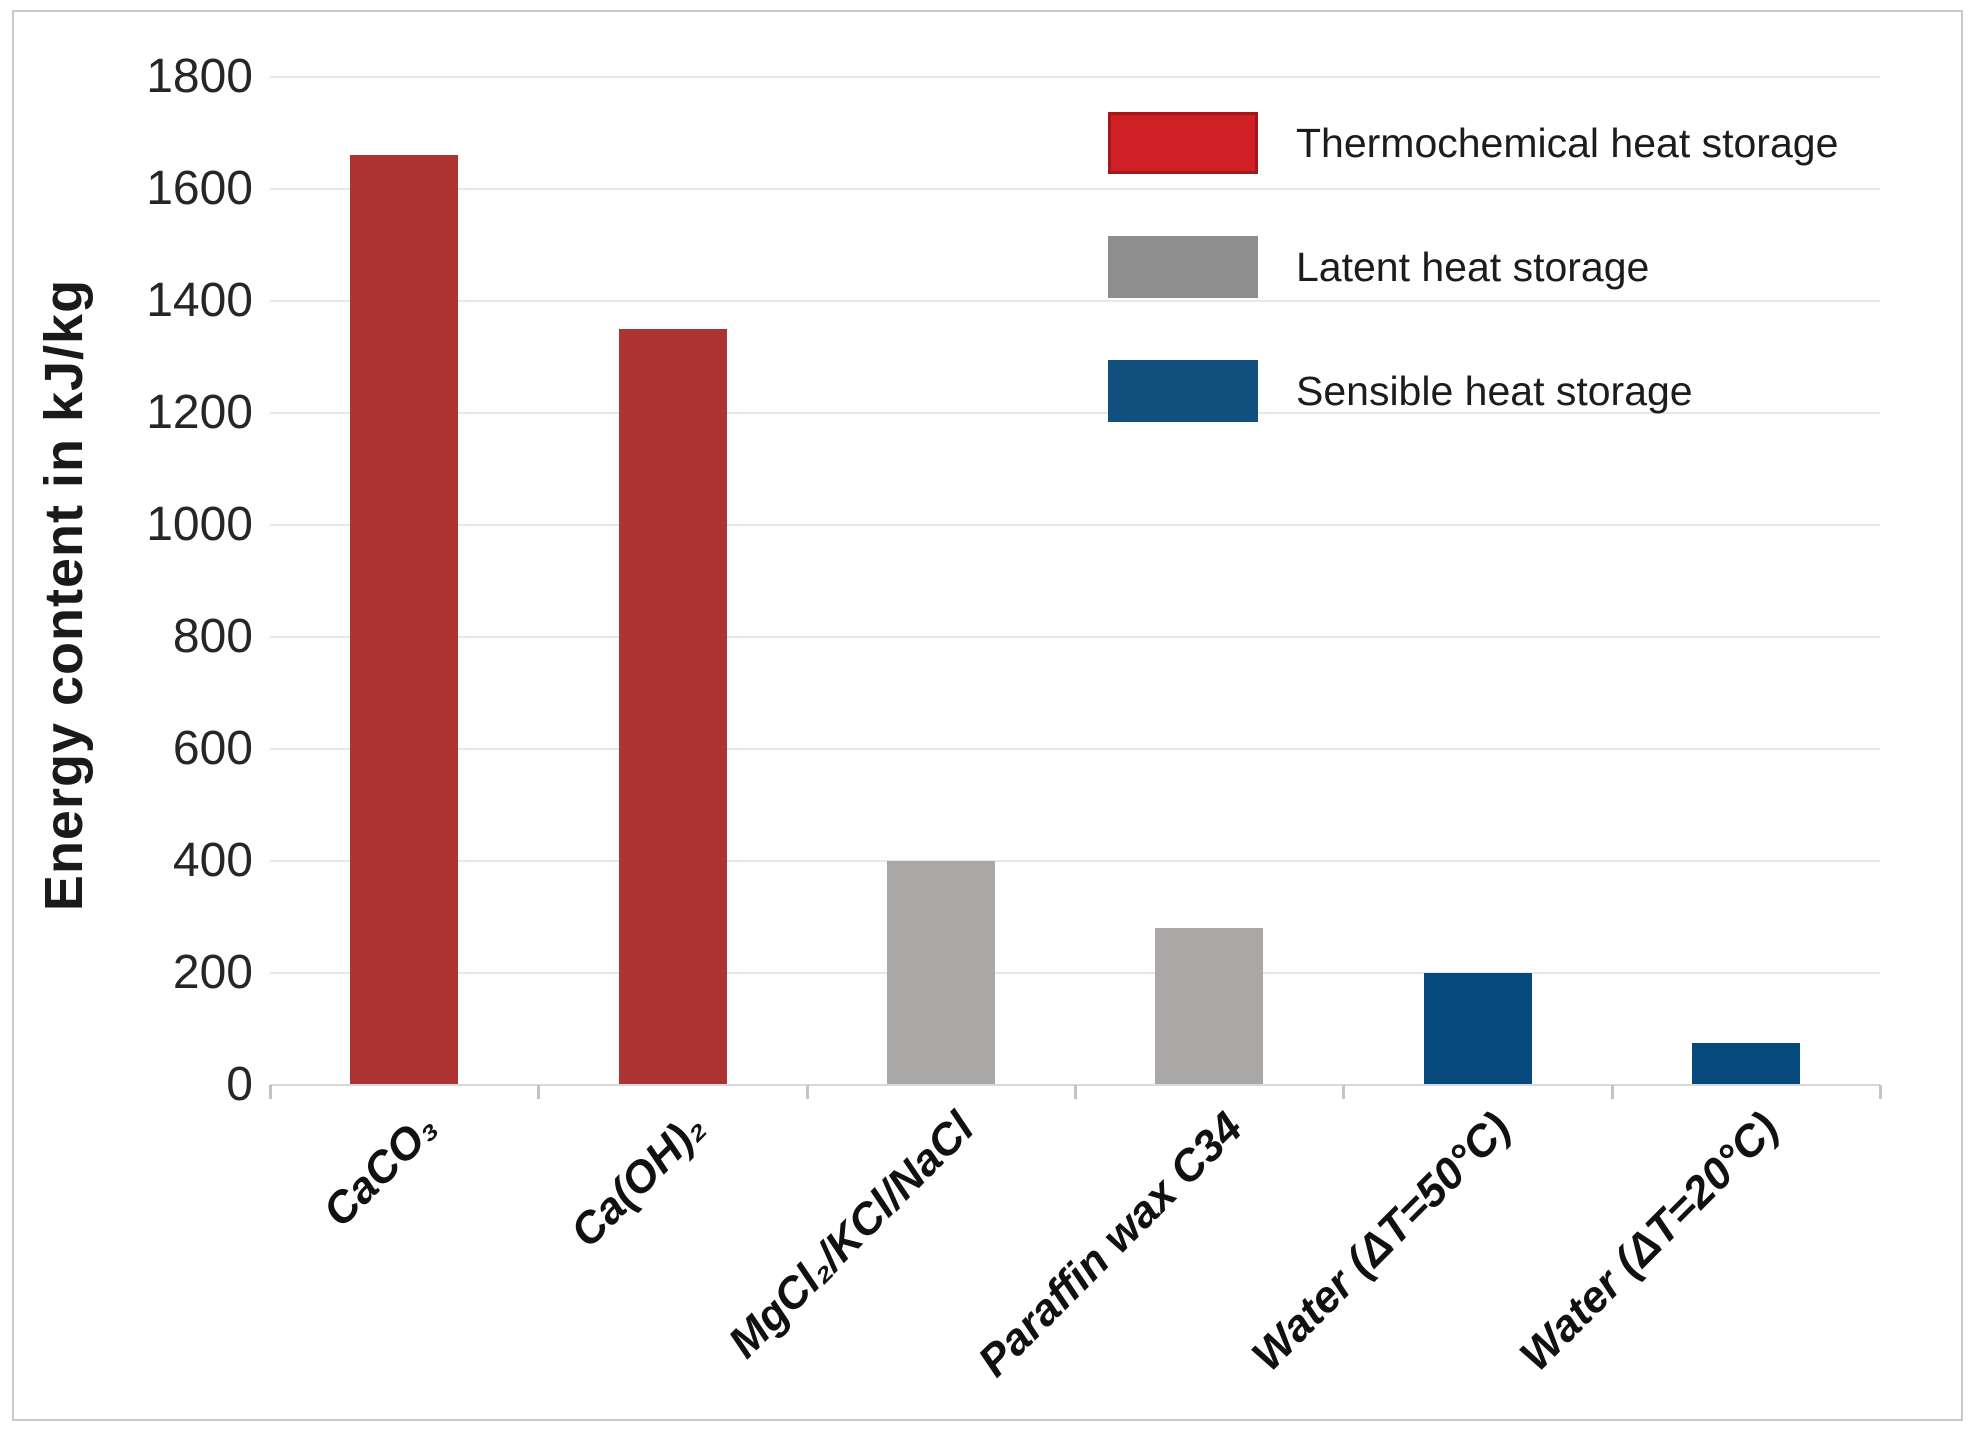  What do you see at coordinates (199, 300) in the screenshot?
I see `y-tick-label: 1400` at bounding box center [199, 300].